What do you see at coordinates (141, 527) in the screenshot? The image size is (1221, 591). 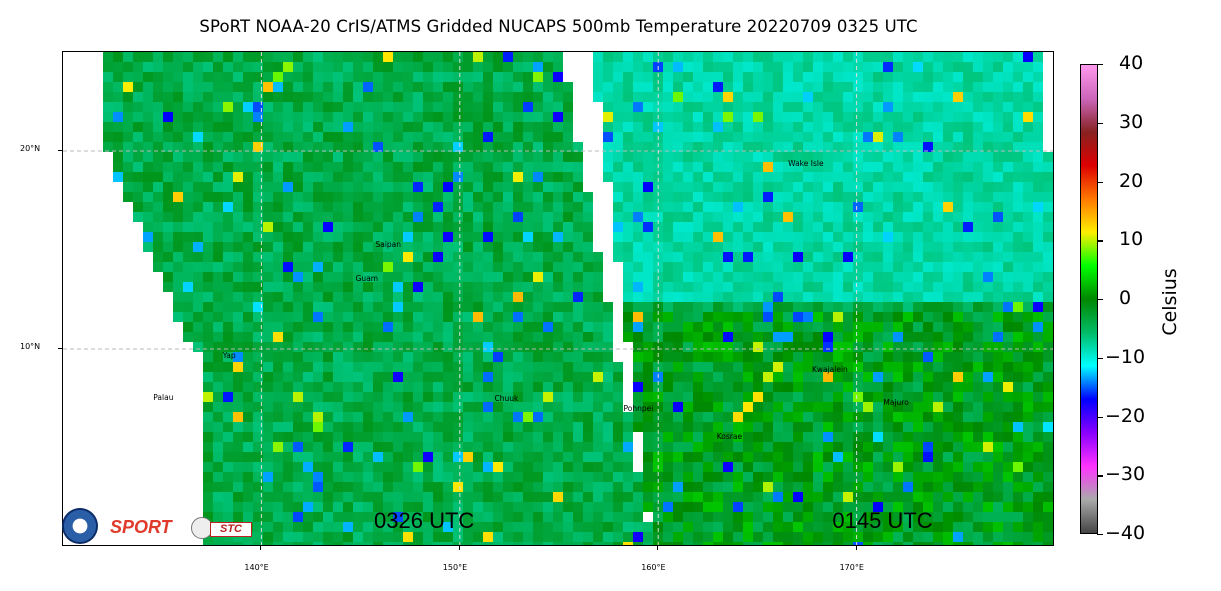 I see `sport-logo: SPORT` at bounding box center [141, 527].